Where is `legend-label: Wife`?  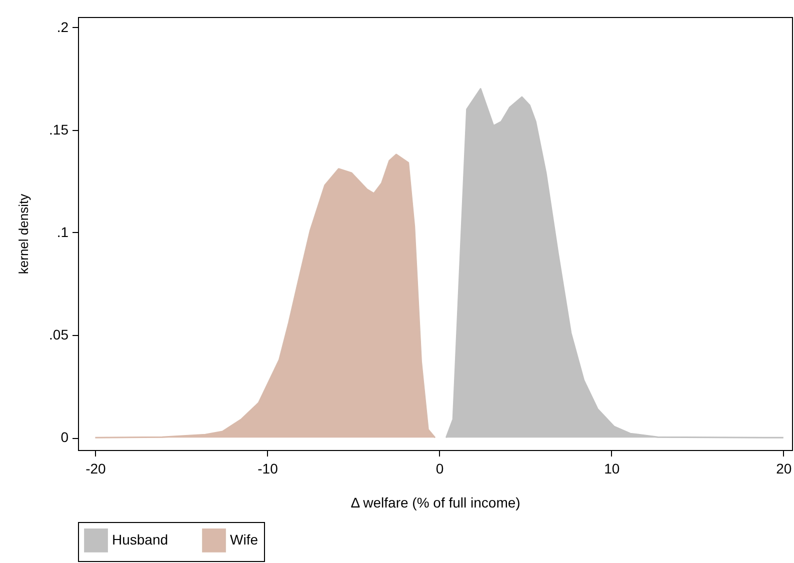
legend-label: Wife is located at coordinates (244, 539).